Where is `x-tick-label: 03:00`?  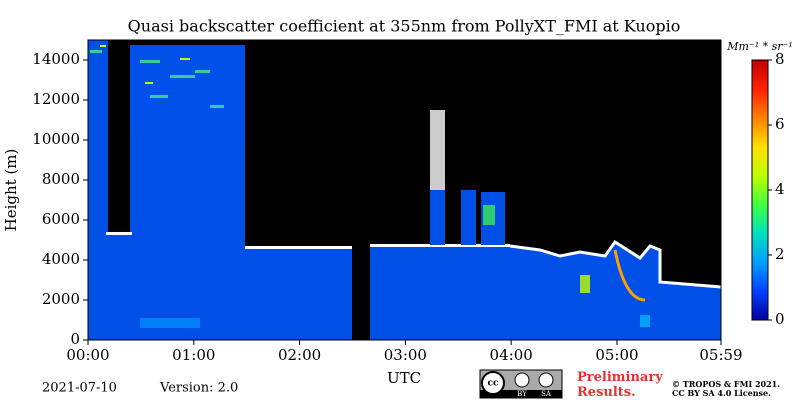 x-tick-label: 03:00 is located at coordinates (405, 355).